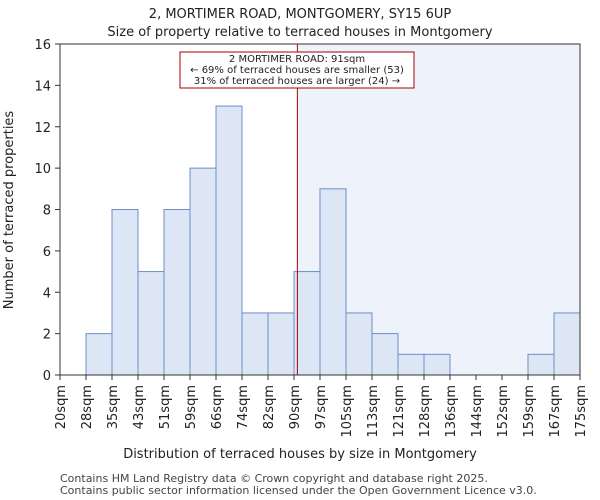  I want to click on bar-113sqm, so click(385, 354).